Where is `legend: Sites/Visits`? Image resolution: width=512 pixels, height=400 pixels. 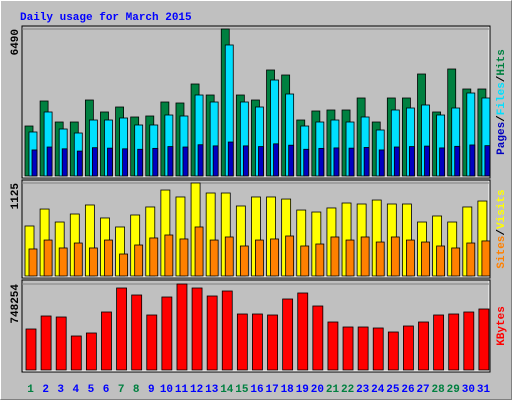 legend: Sites/Visits is located at coordinates (502, 228).